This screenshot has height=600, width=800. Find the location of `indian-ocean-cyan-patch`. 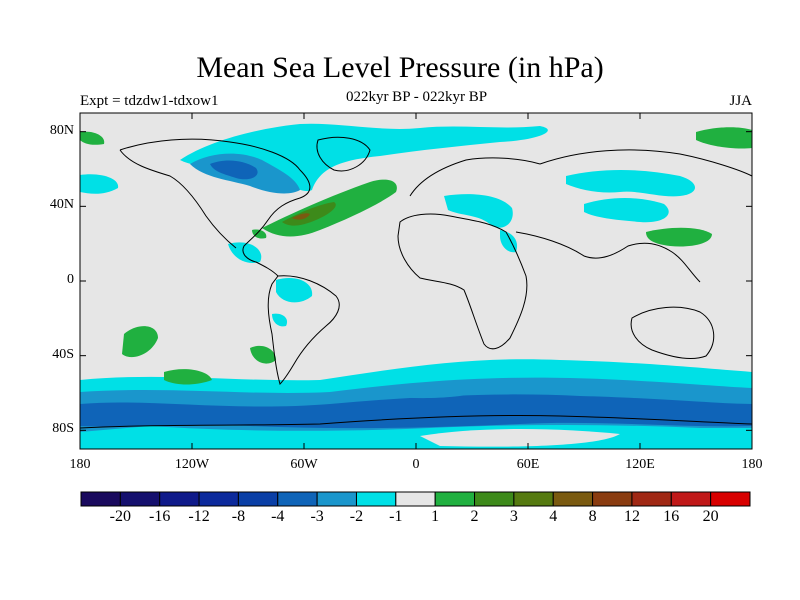

indian-ocean-cyan-patch is located at coordinates (433, 392).